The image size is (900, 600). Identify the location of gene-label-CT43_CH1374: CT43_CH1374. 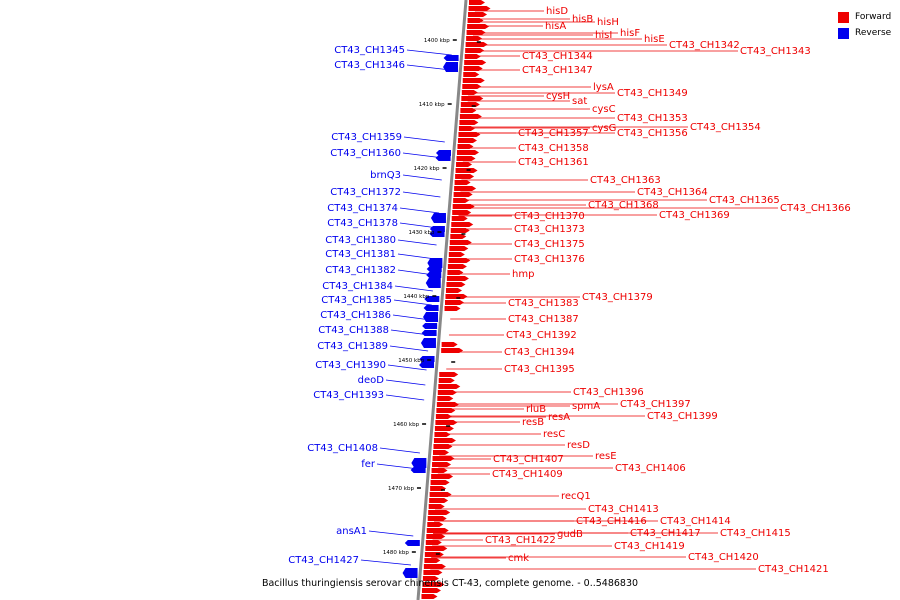
(362, 208).